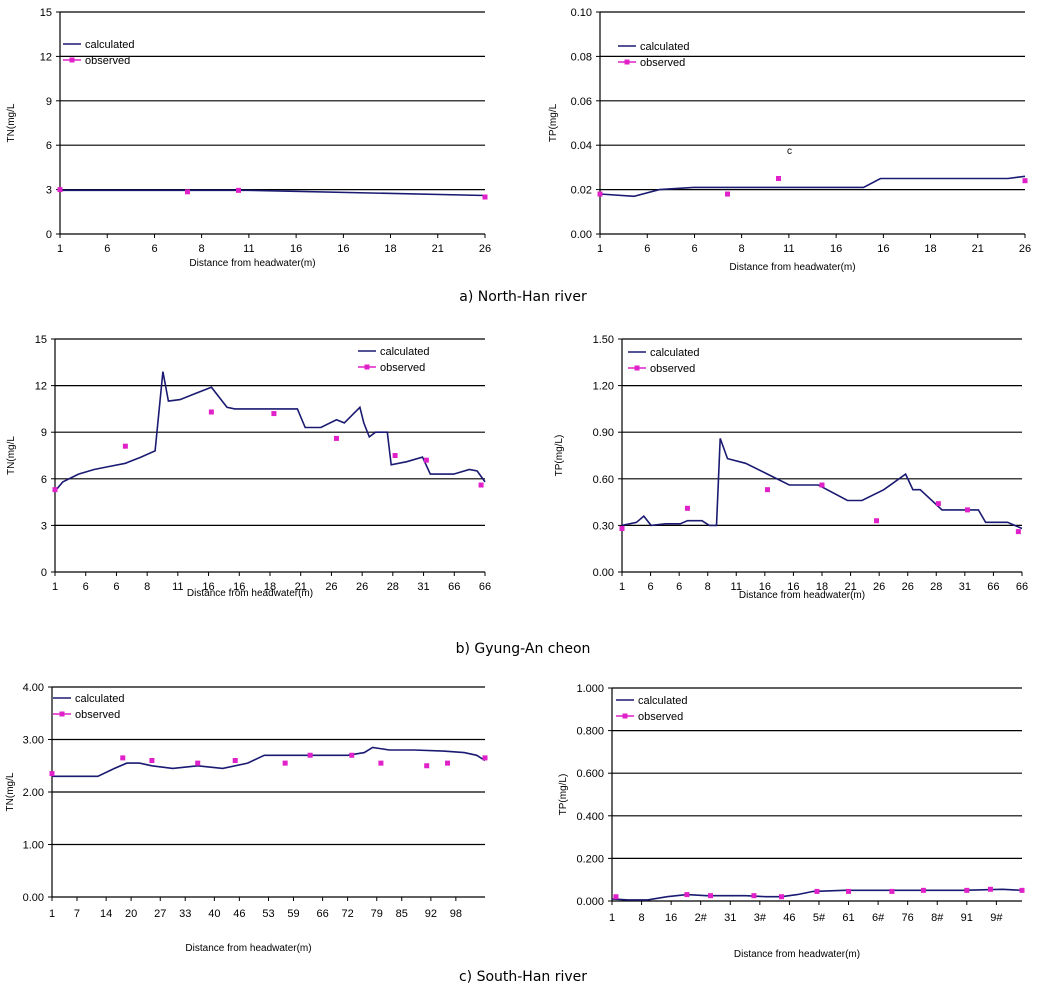 The image size is (1046, 996). I want to click on legend-swatch-observed, so click(625, 716).